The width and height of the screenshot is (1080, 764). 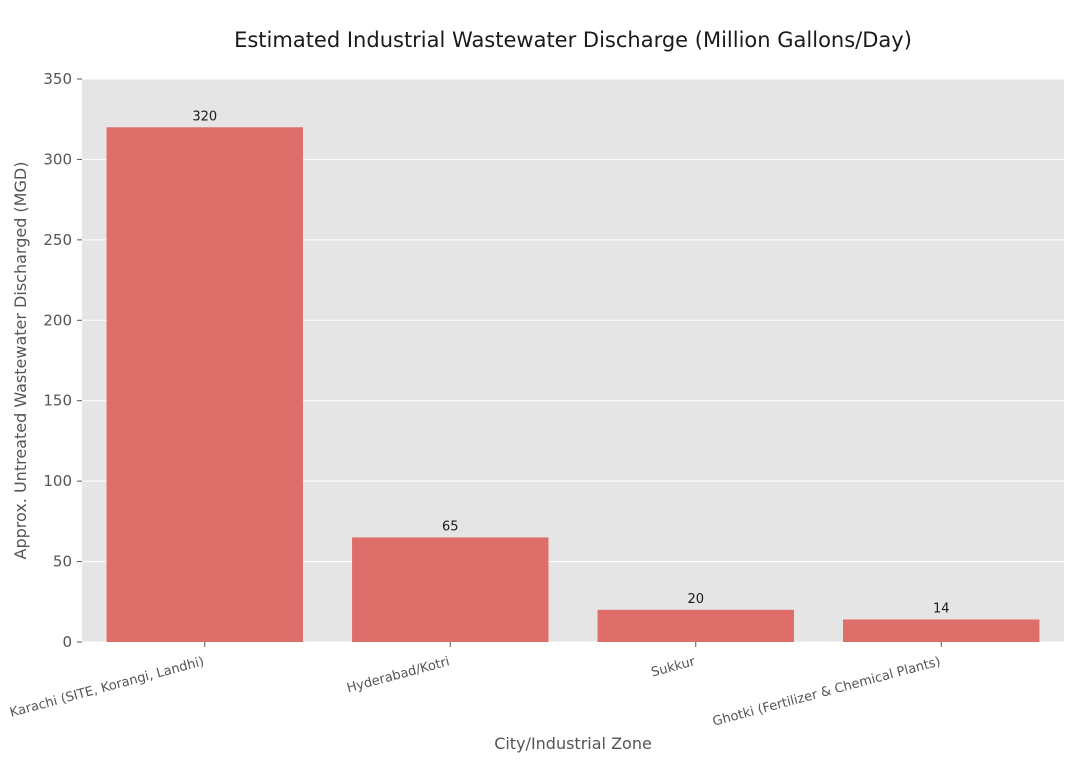 I want to click on bar-value-label: 65, so click(x=450, y=526).